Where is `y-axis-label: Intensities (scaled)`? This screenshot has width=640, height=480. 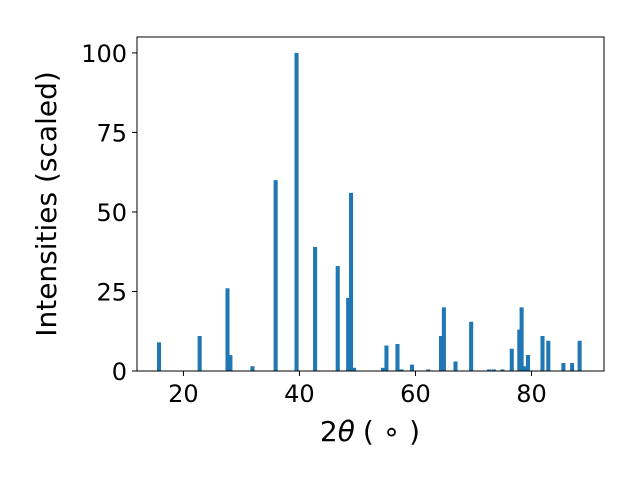 y-axis-label: Intensities (scaled) is located at coordinates (46, 204).